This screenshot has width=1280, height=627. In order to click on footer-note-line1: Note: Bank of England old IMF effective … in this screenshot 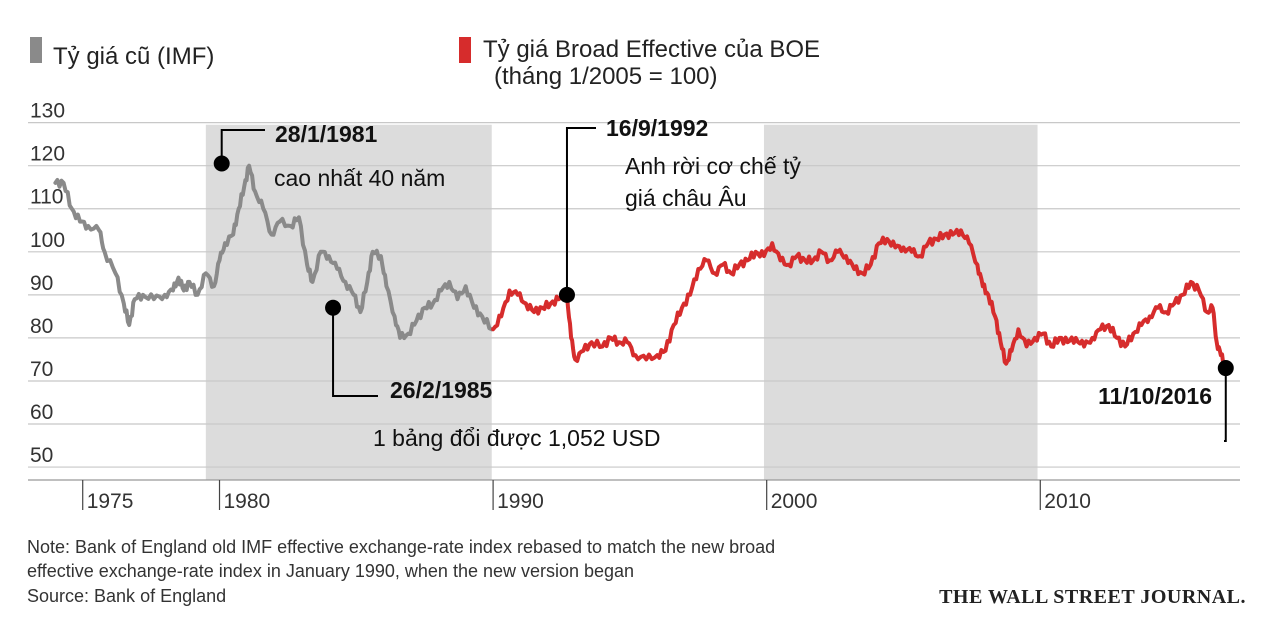, I will do `click(401, 547)`.